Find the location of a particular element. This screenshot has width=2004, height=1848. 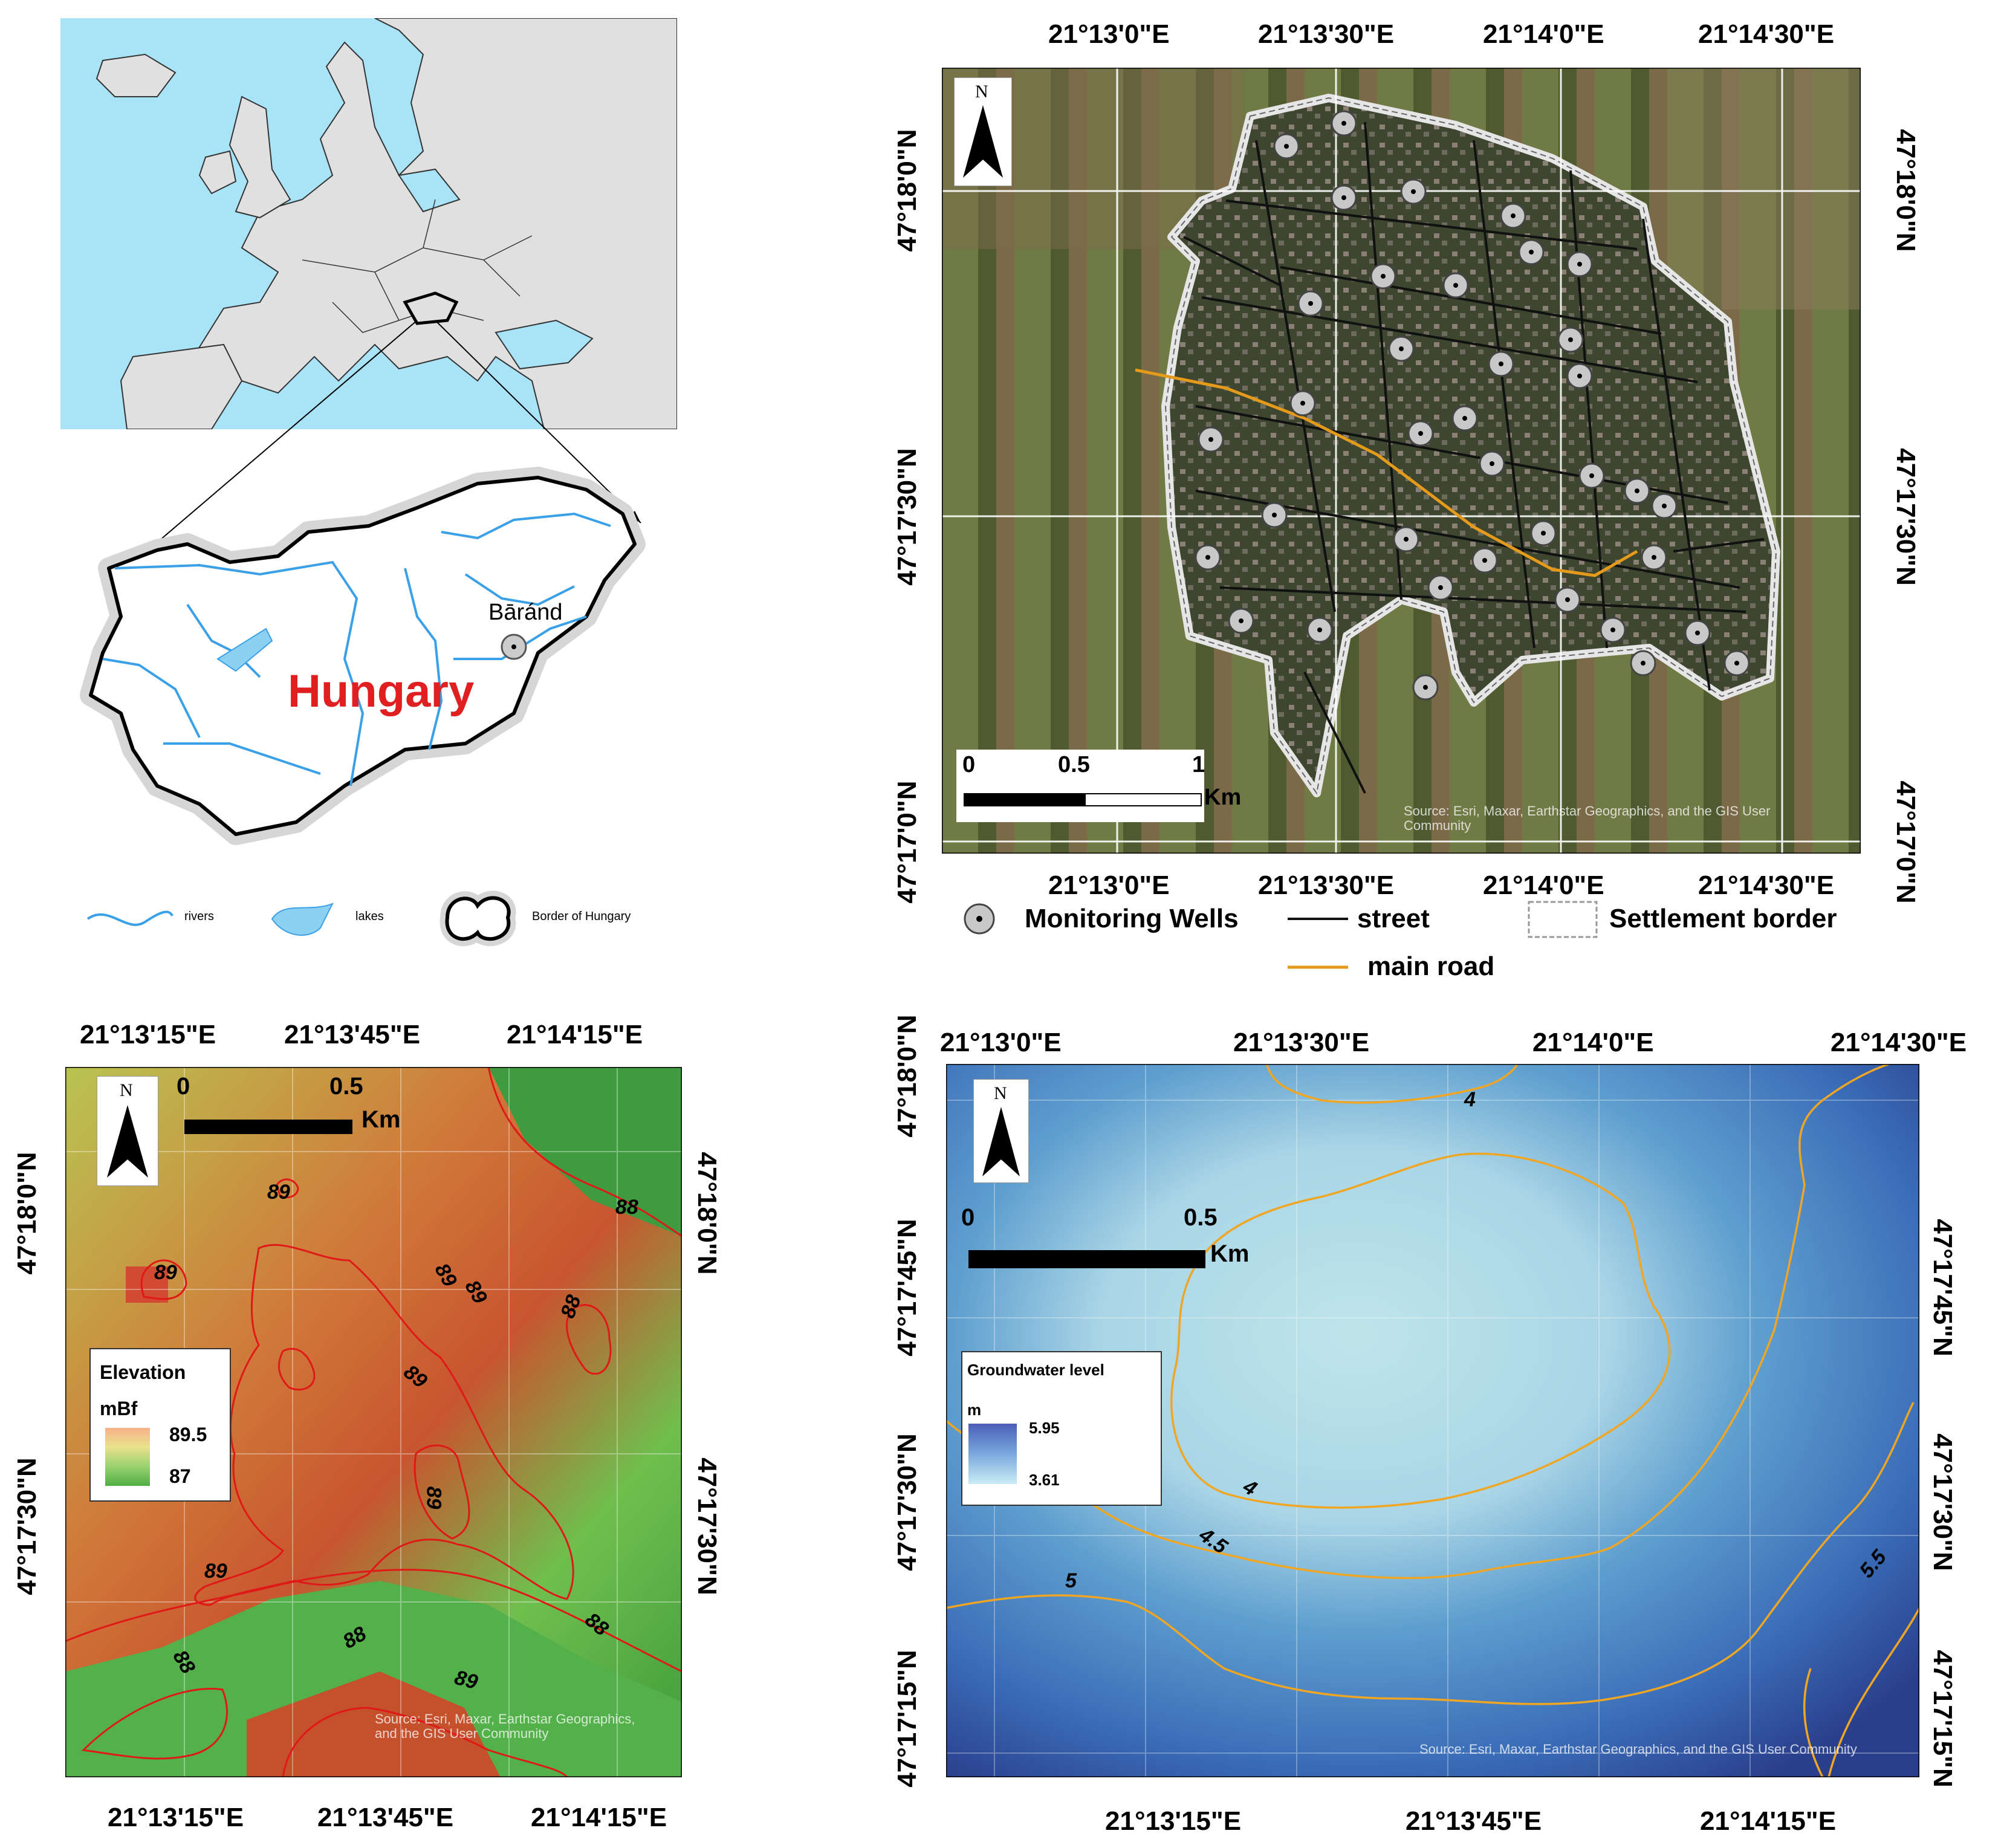

contour-label: 4 is located at coordinates (1470, 1099).